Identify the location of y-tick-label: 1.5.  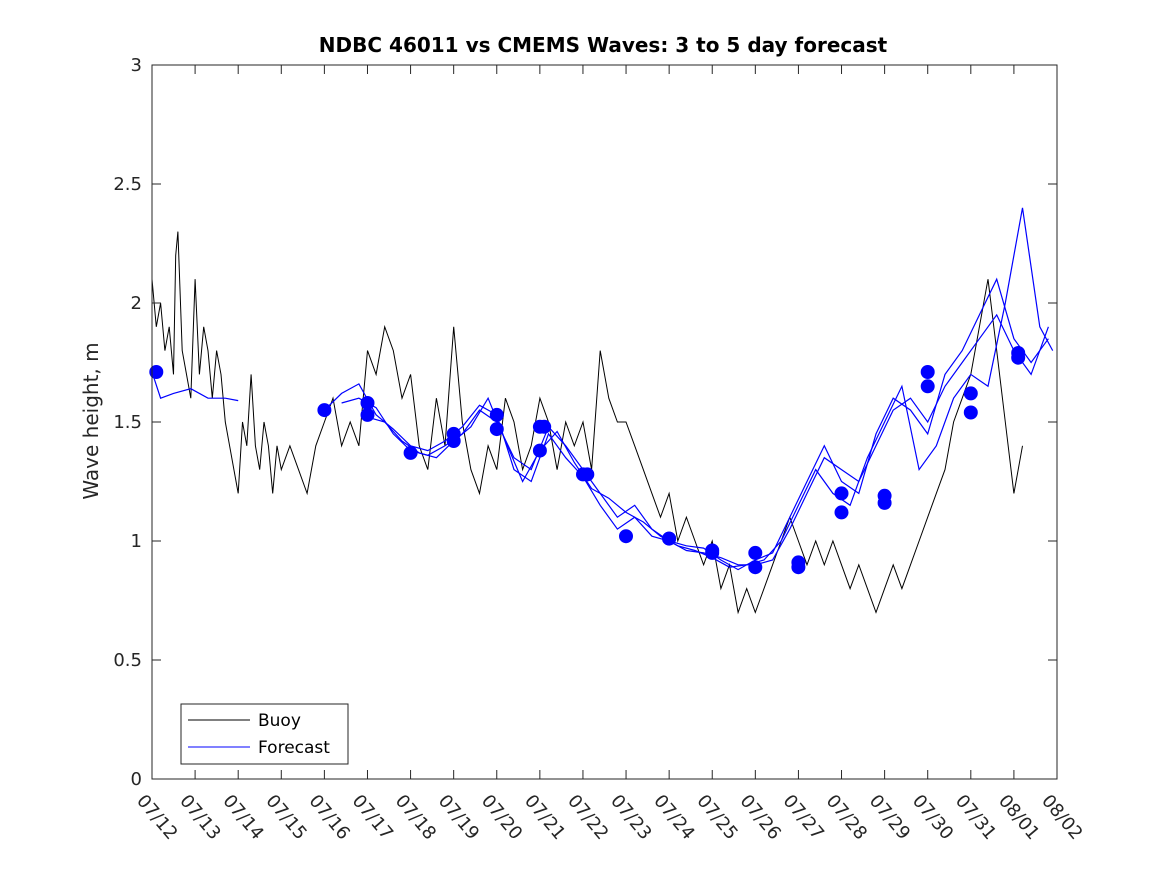
(127, 422).